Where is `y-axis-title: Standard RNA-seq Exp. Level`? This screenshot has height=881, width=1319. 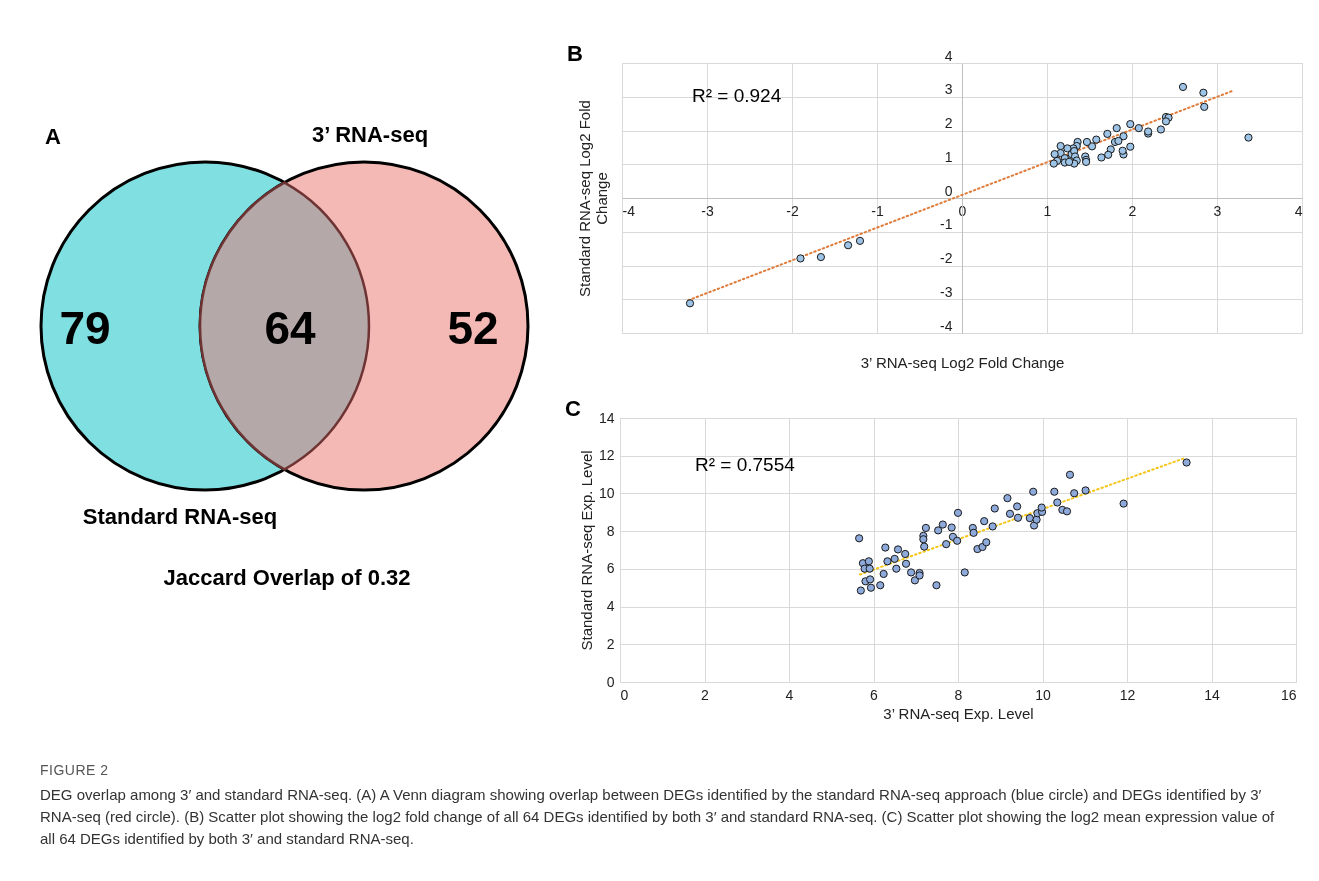
y-axis-title: Standard RNA-seq Exp. Level is located at coordinates (586, 550).